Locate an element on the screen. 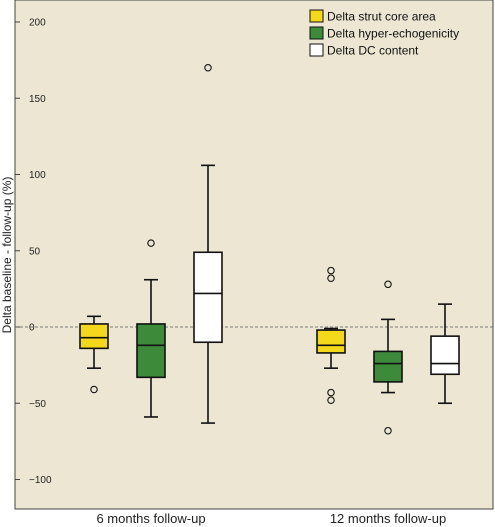  y-axis-title: Delta baseline - follow-up (%) is located at coordinates (7, 255).